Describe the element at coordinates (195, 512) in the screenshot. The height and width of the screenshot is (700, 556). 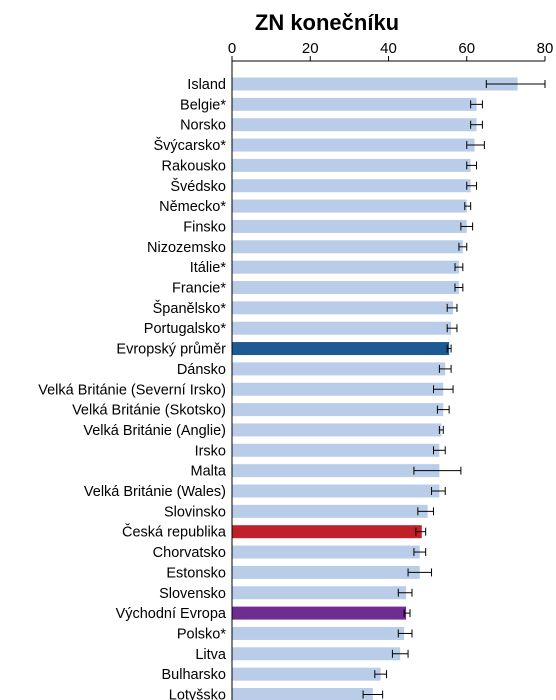
I see `category-label: Slovinsko` at that location.